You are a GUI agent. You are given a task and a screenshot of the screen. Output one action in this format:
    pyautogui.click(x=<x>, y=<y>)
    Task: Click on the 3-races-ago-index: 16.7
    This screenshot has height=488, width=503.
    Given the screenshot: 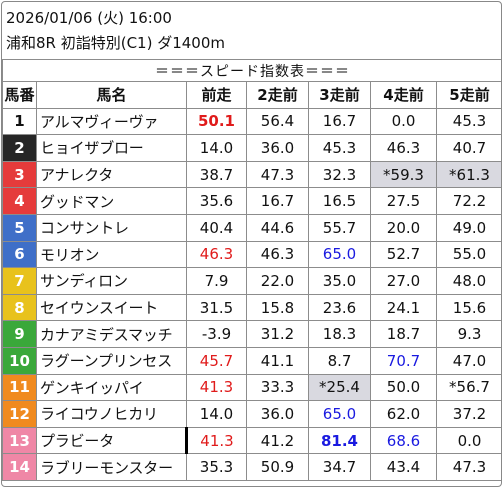 What is the action you would take?
    pyautogui.click(x=339, y=121)
    